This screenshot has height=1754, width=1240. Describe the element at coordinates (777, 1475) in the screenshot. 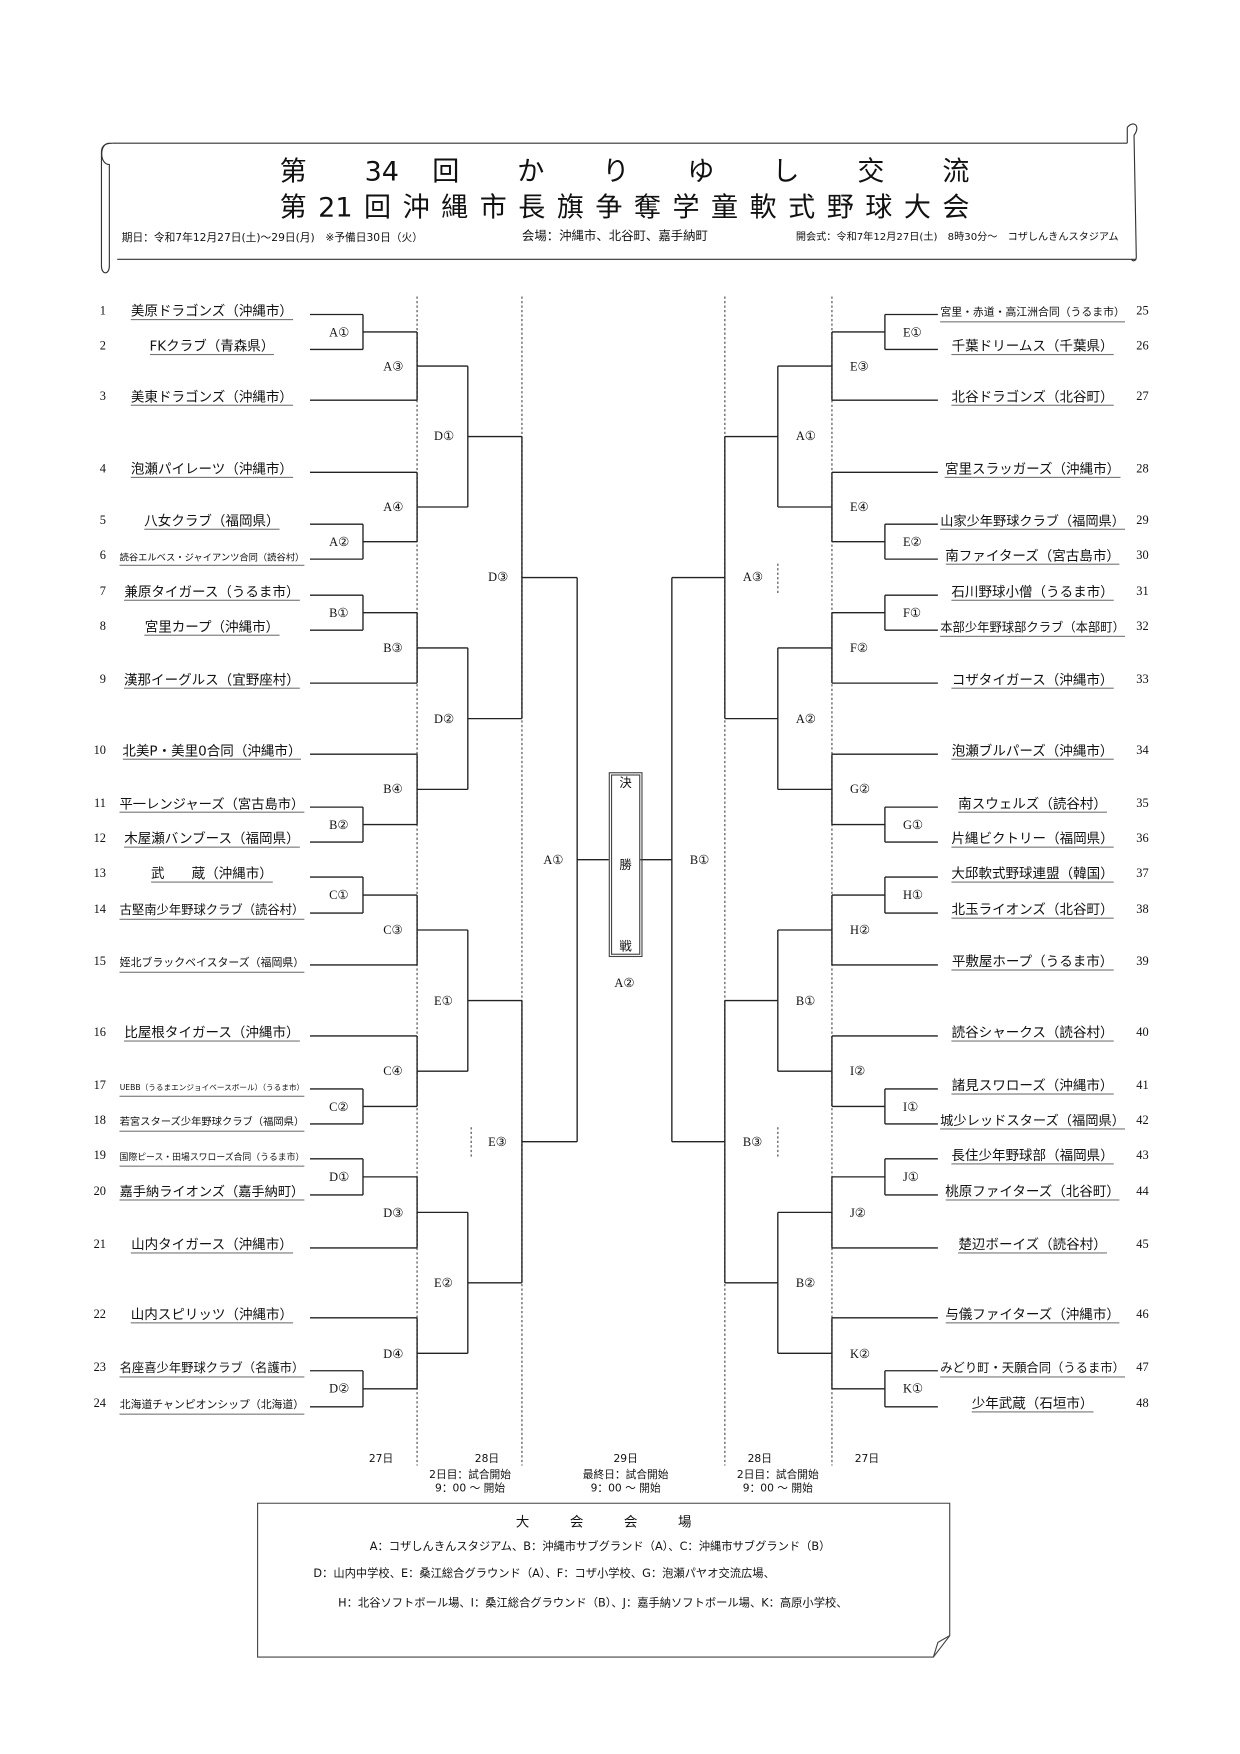

I see `note-line: 2日目：試合開始` at that location.